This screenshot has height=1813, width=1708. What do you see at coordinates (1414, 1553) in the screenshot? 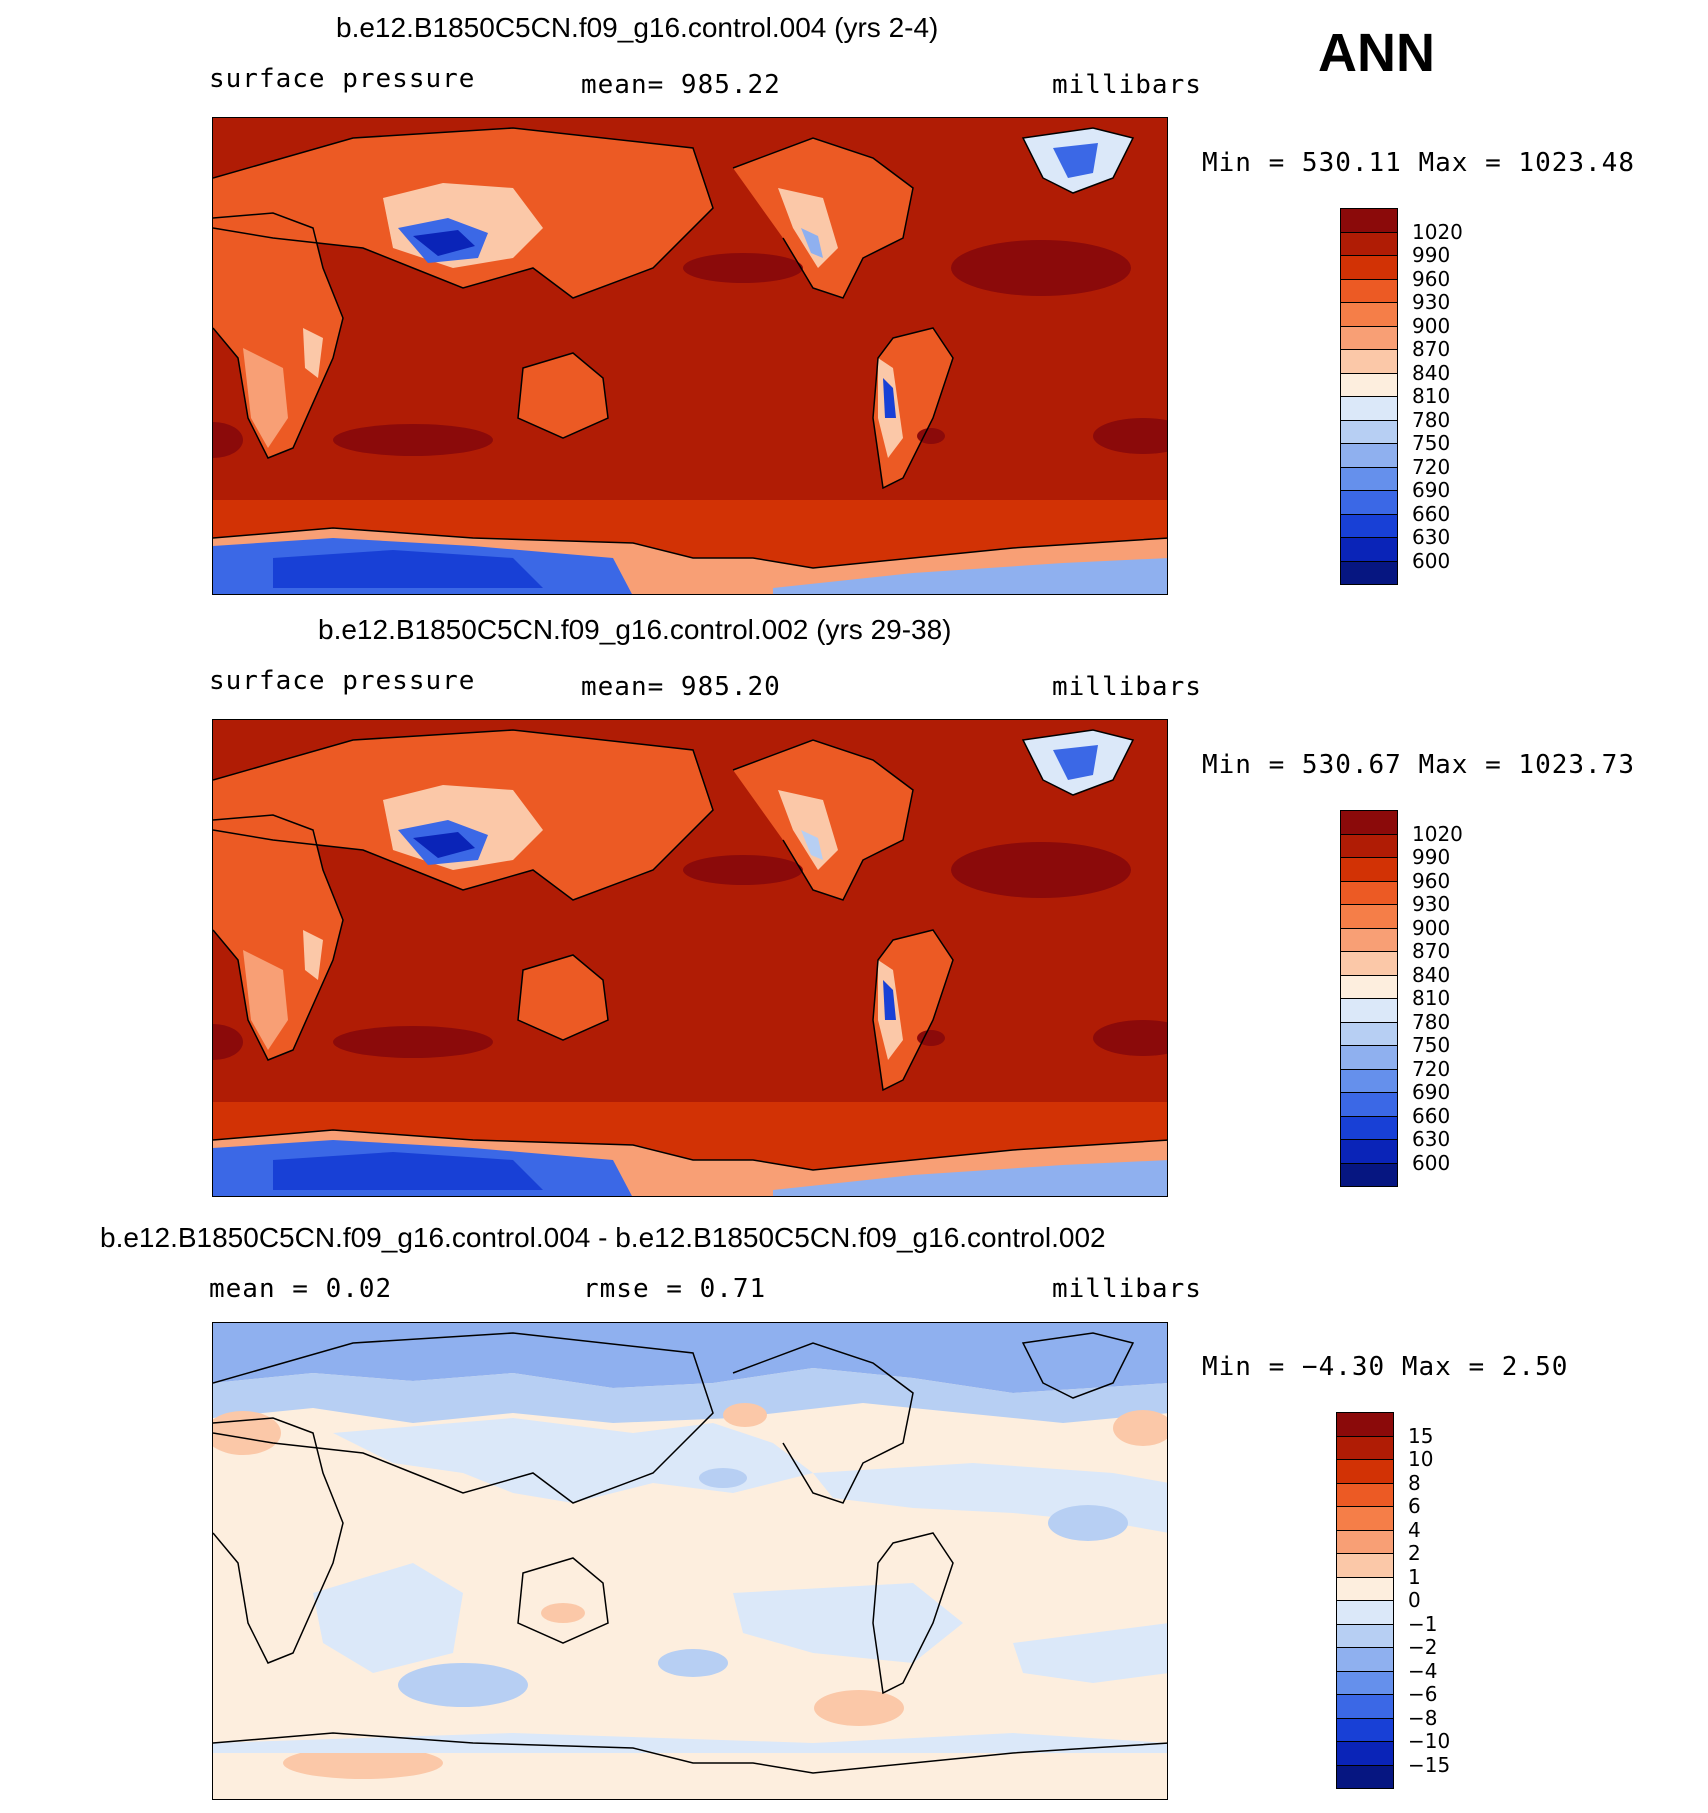
I see `colorbar-label: 2` at bounding box center [1414, 1553].